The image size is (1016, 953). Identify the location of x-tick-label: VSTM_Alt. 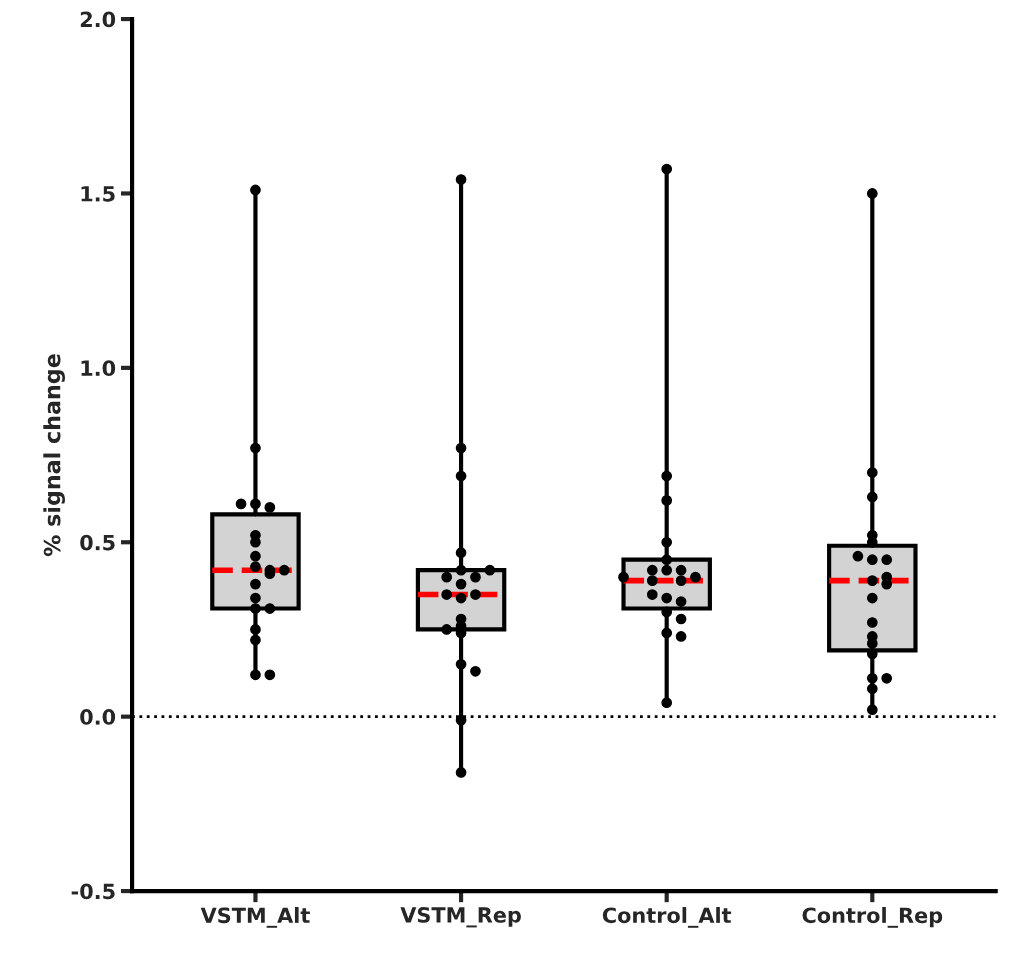
(255, 917).